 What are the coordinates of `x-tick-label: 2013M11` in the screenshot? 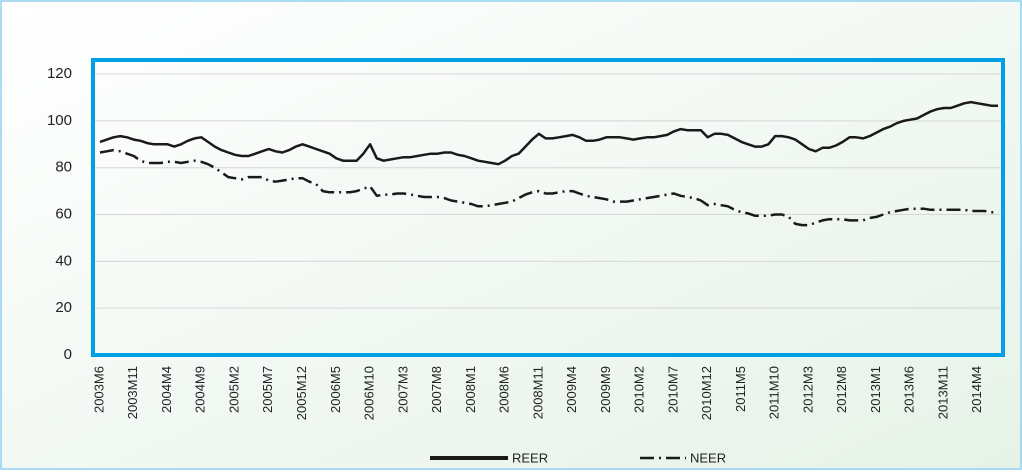 It's located at (942, 392).